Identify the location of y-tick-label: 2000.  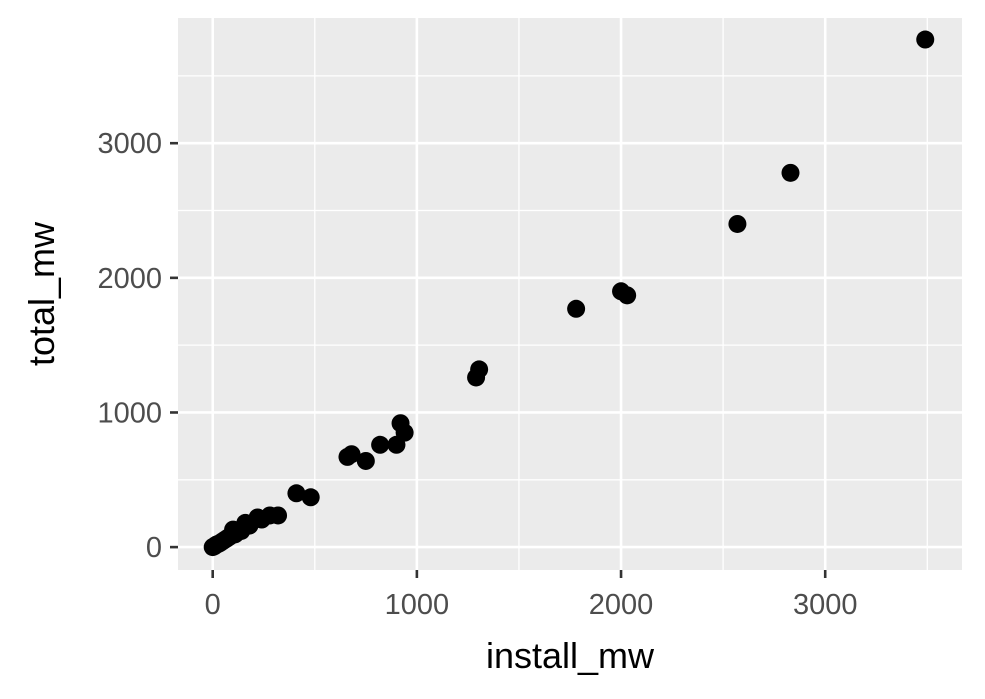
(129, 279).